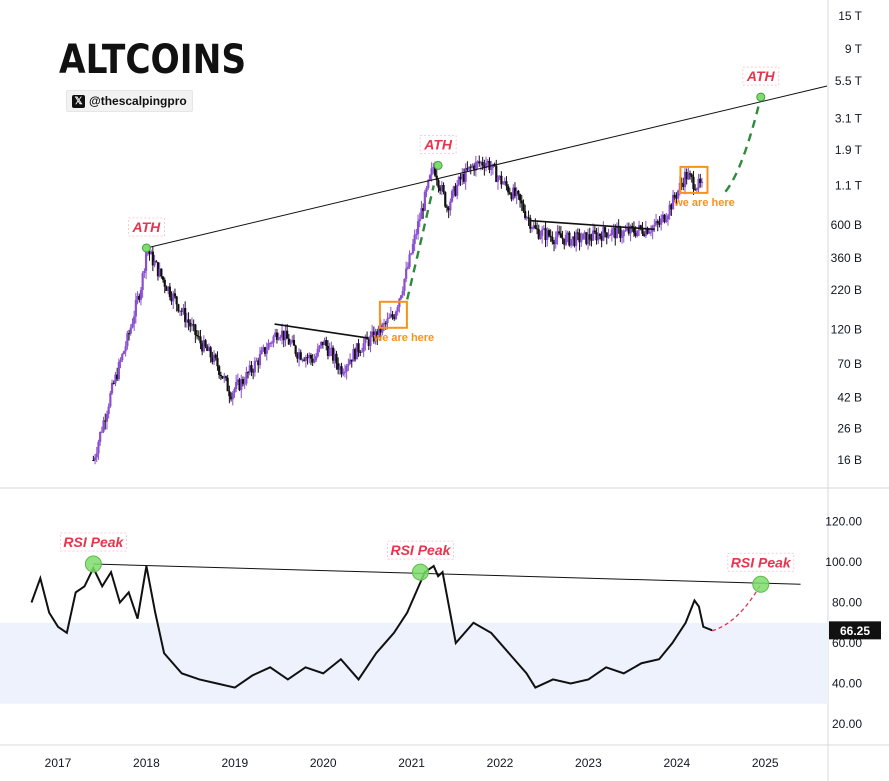  I want to click on price-tick-label: 1.1 T, so click(849, 186).